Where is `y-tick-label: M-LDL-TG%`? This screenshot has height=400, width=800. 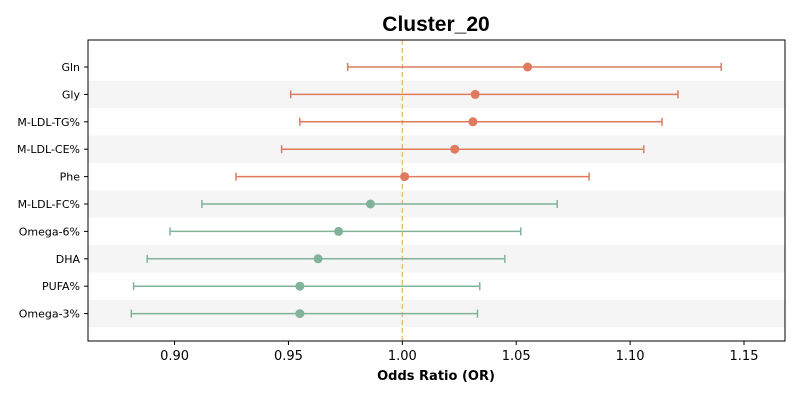
y-tick-label: M-LDL-TG% is located at coordinates (48, 122).